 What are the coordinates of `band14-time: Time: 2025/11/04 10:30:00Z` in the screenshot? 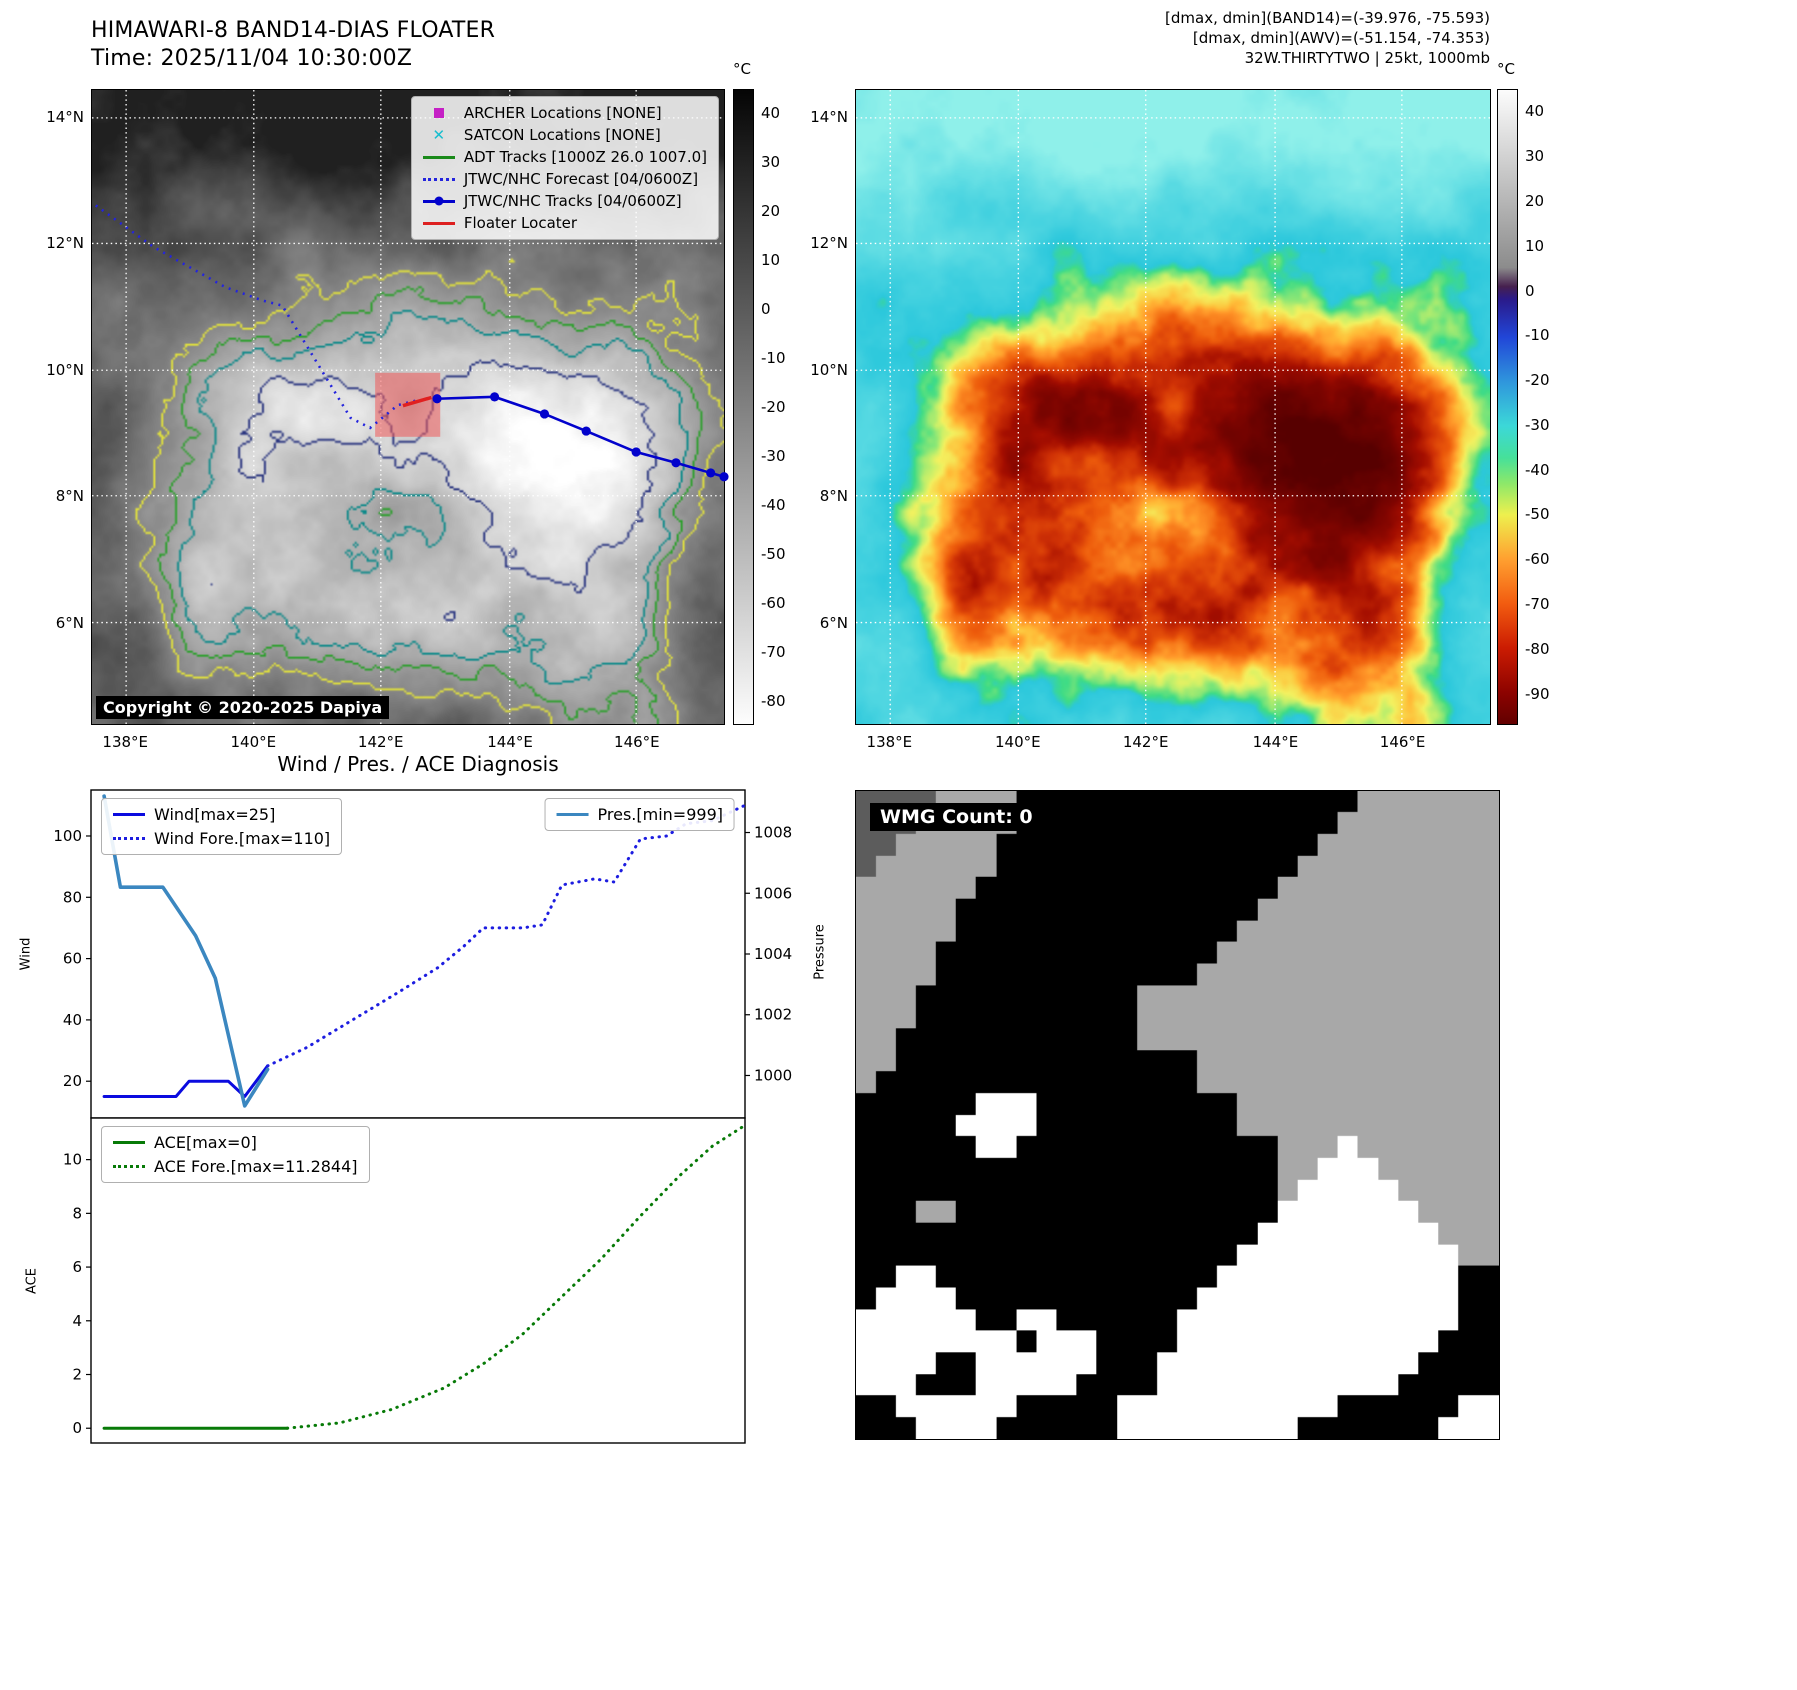 It's located at (252, 58).